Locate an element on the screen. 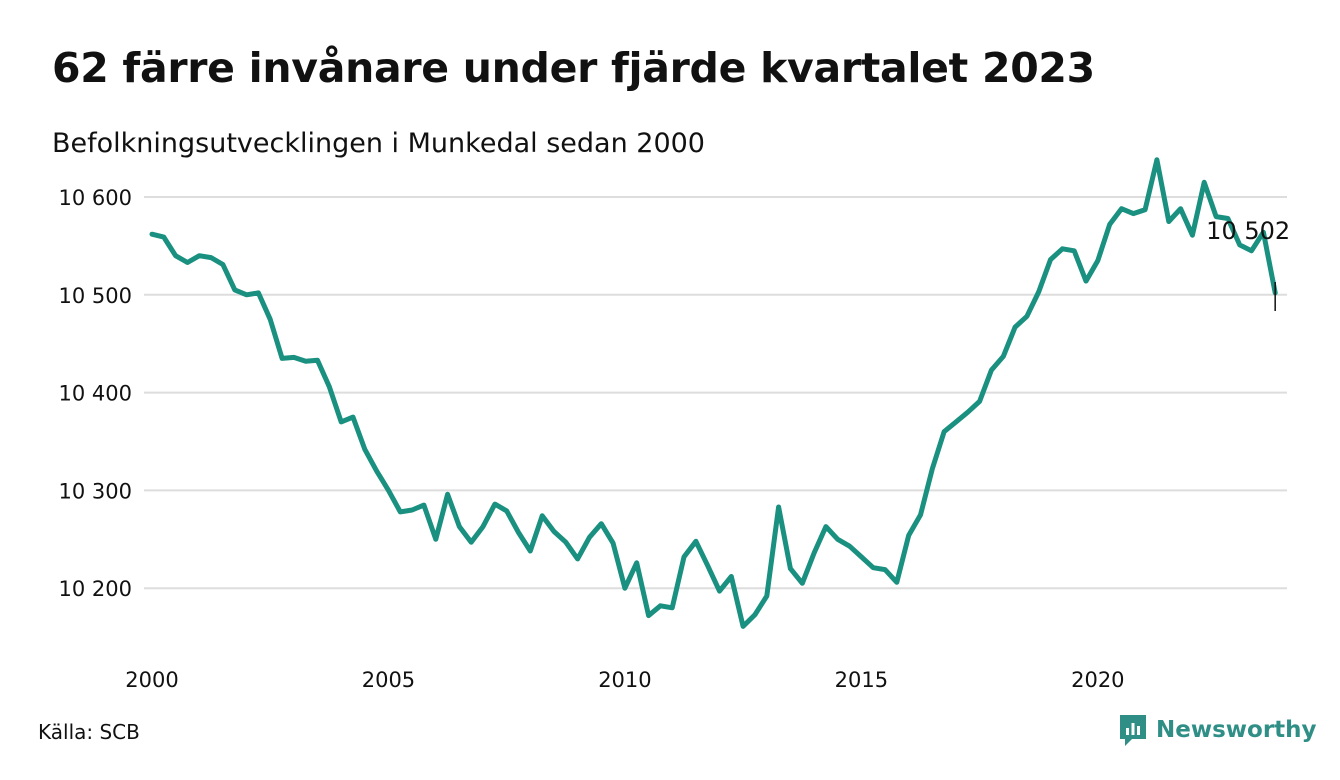  x-tick-label: 2005 is located at coordinates (388, 680).